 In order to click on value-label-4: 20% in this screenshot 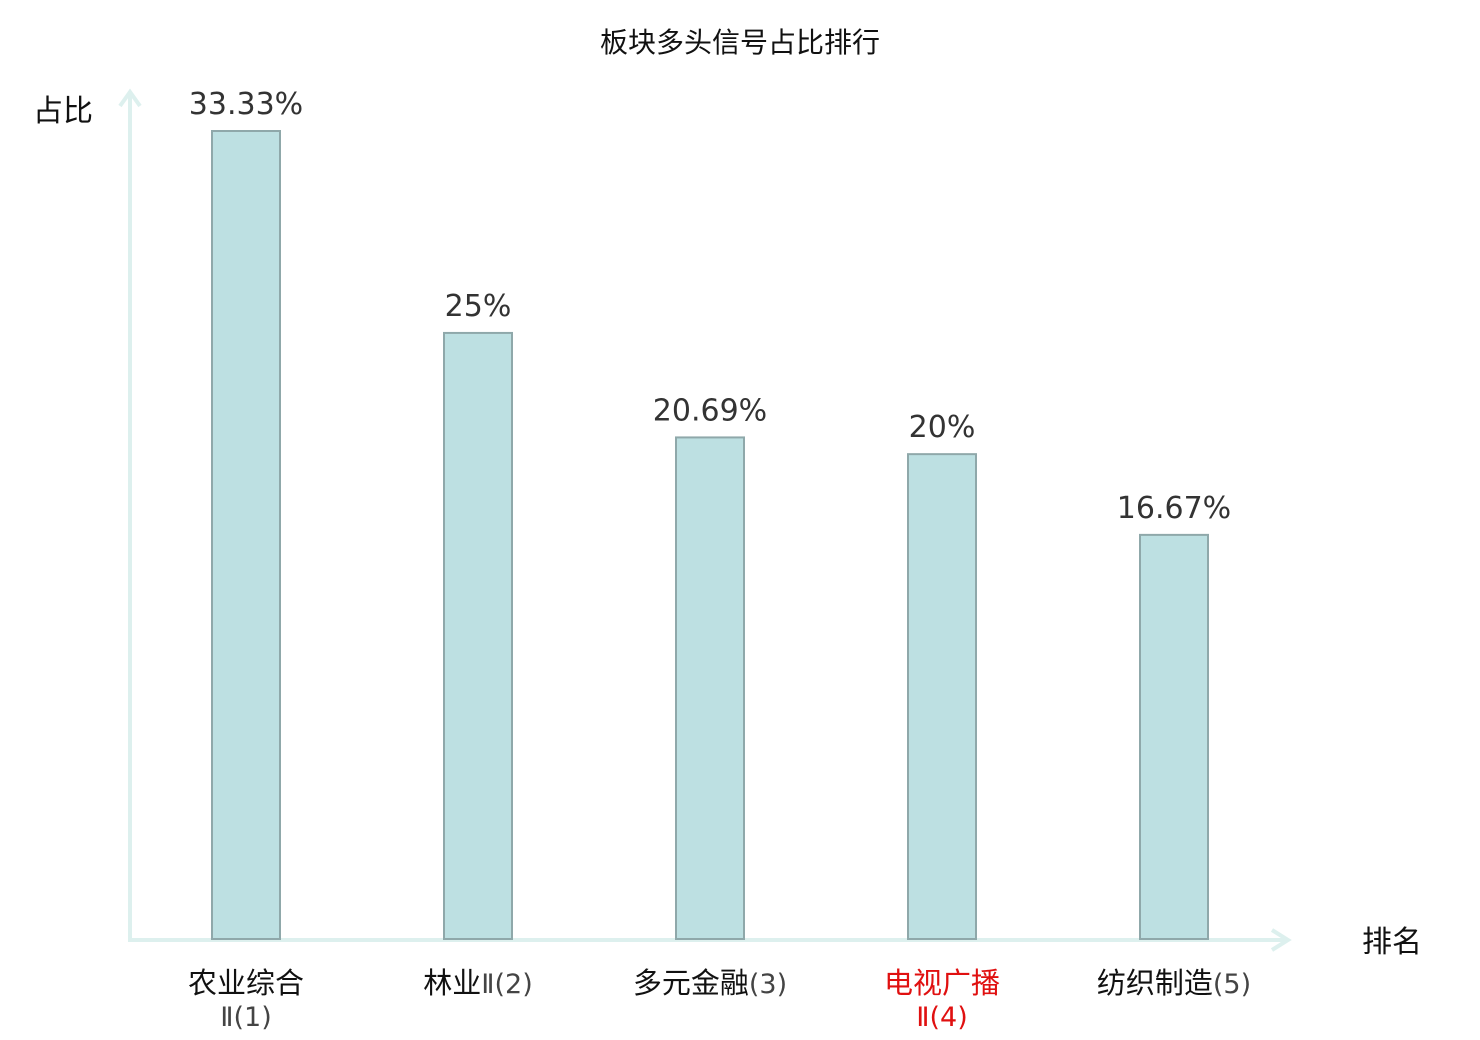, I will do `click(942, 427)`.